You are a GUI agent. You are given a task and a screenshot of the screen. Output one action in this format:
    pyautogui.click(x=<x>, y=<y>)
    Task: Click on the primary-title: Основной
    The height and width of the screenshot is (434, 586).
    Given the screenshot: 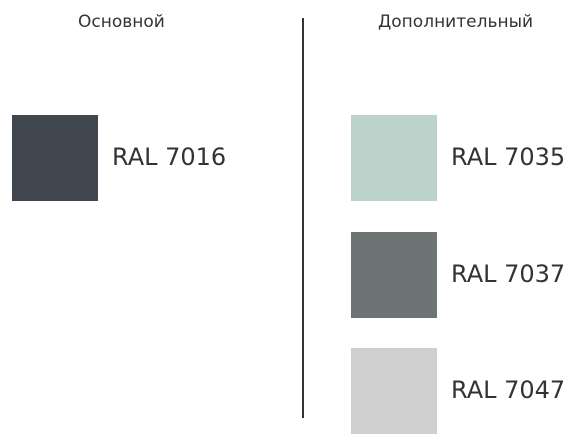 What is the action you would take?
    pyautogui.click(x=121, y=22)
    